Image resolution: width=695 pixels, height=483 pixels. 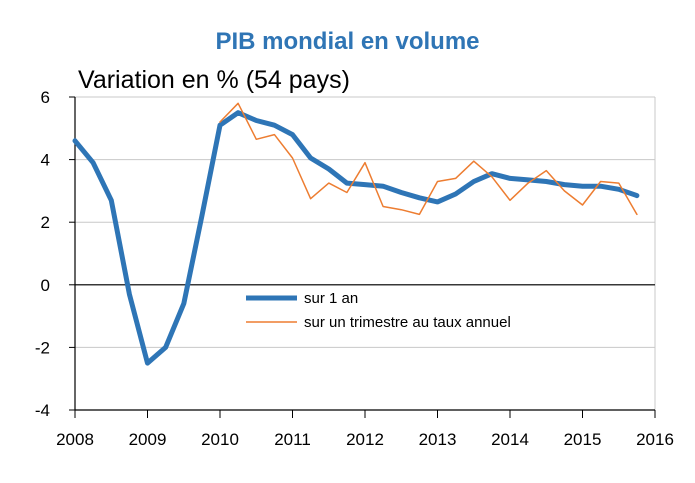 I want to click on y-axis-label: Variation en % (54 pays), so click(x=214, y=80).